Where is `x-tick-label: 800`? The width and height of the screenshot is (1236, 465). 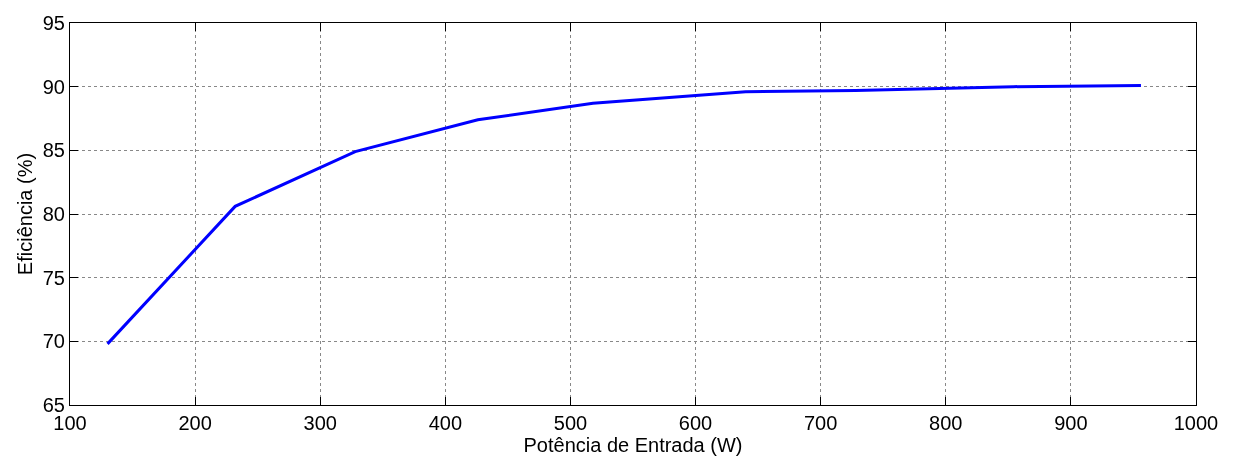
x-tick-label: 800 is located at coordinates (946, 423).